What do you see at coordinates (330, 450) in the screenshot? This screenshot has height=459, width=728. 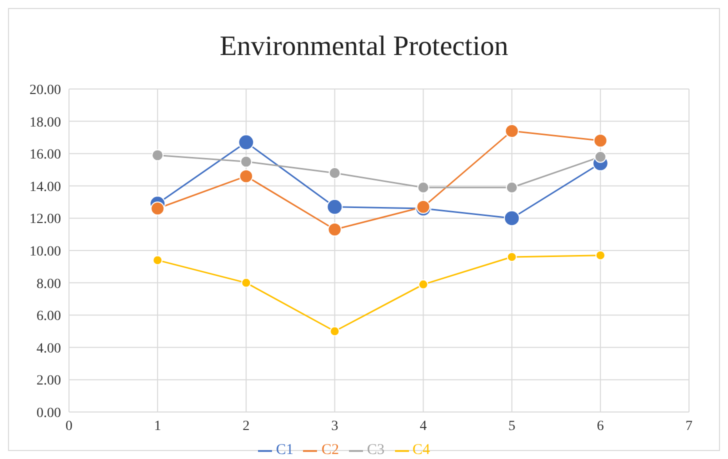 I see `legend-label: C2` at bounding box center [330, 450].